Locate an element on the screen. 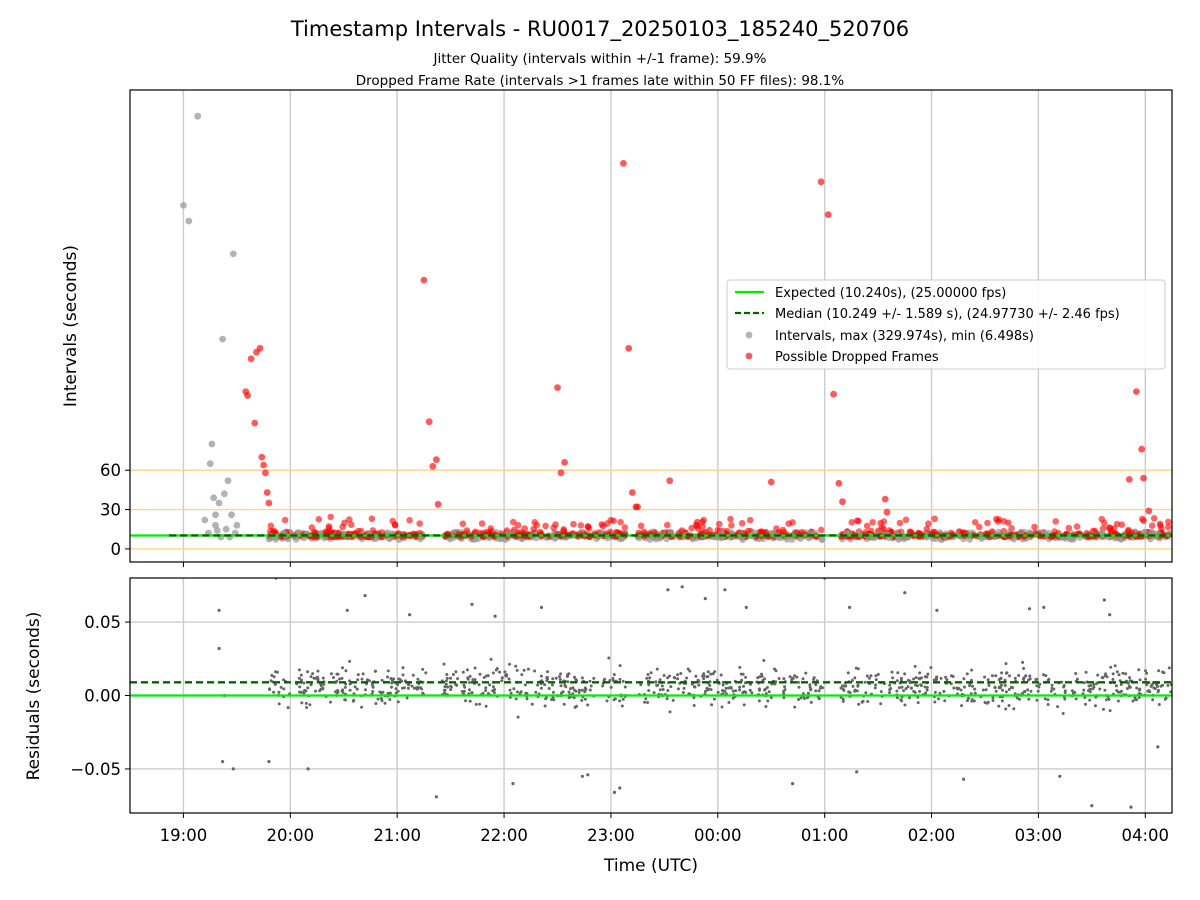 This screenshot has height=900, width=1200. intervals-y-ticks: 0 30 60 is located at coordinates (115, 510).